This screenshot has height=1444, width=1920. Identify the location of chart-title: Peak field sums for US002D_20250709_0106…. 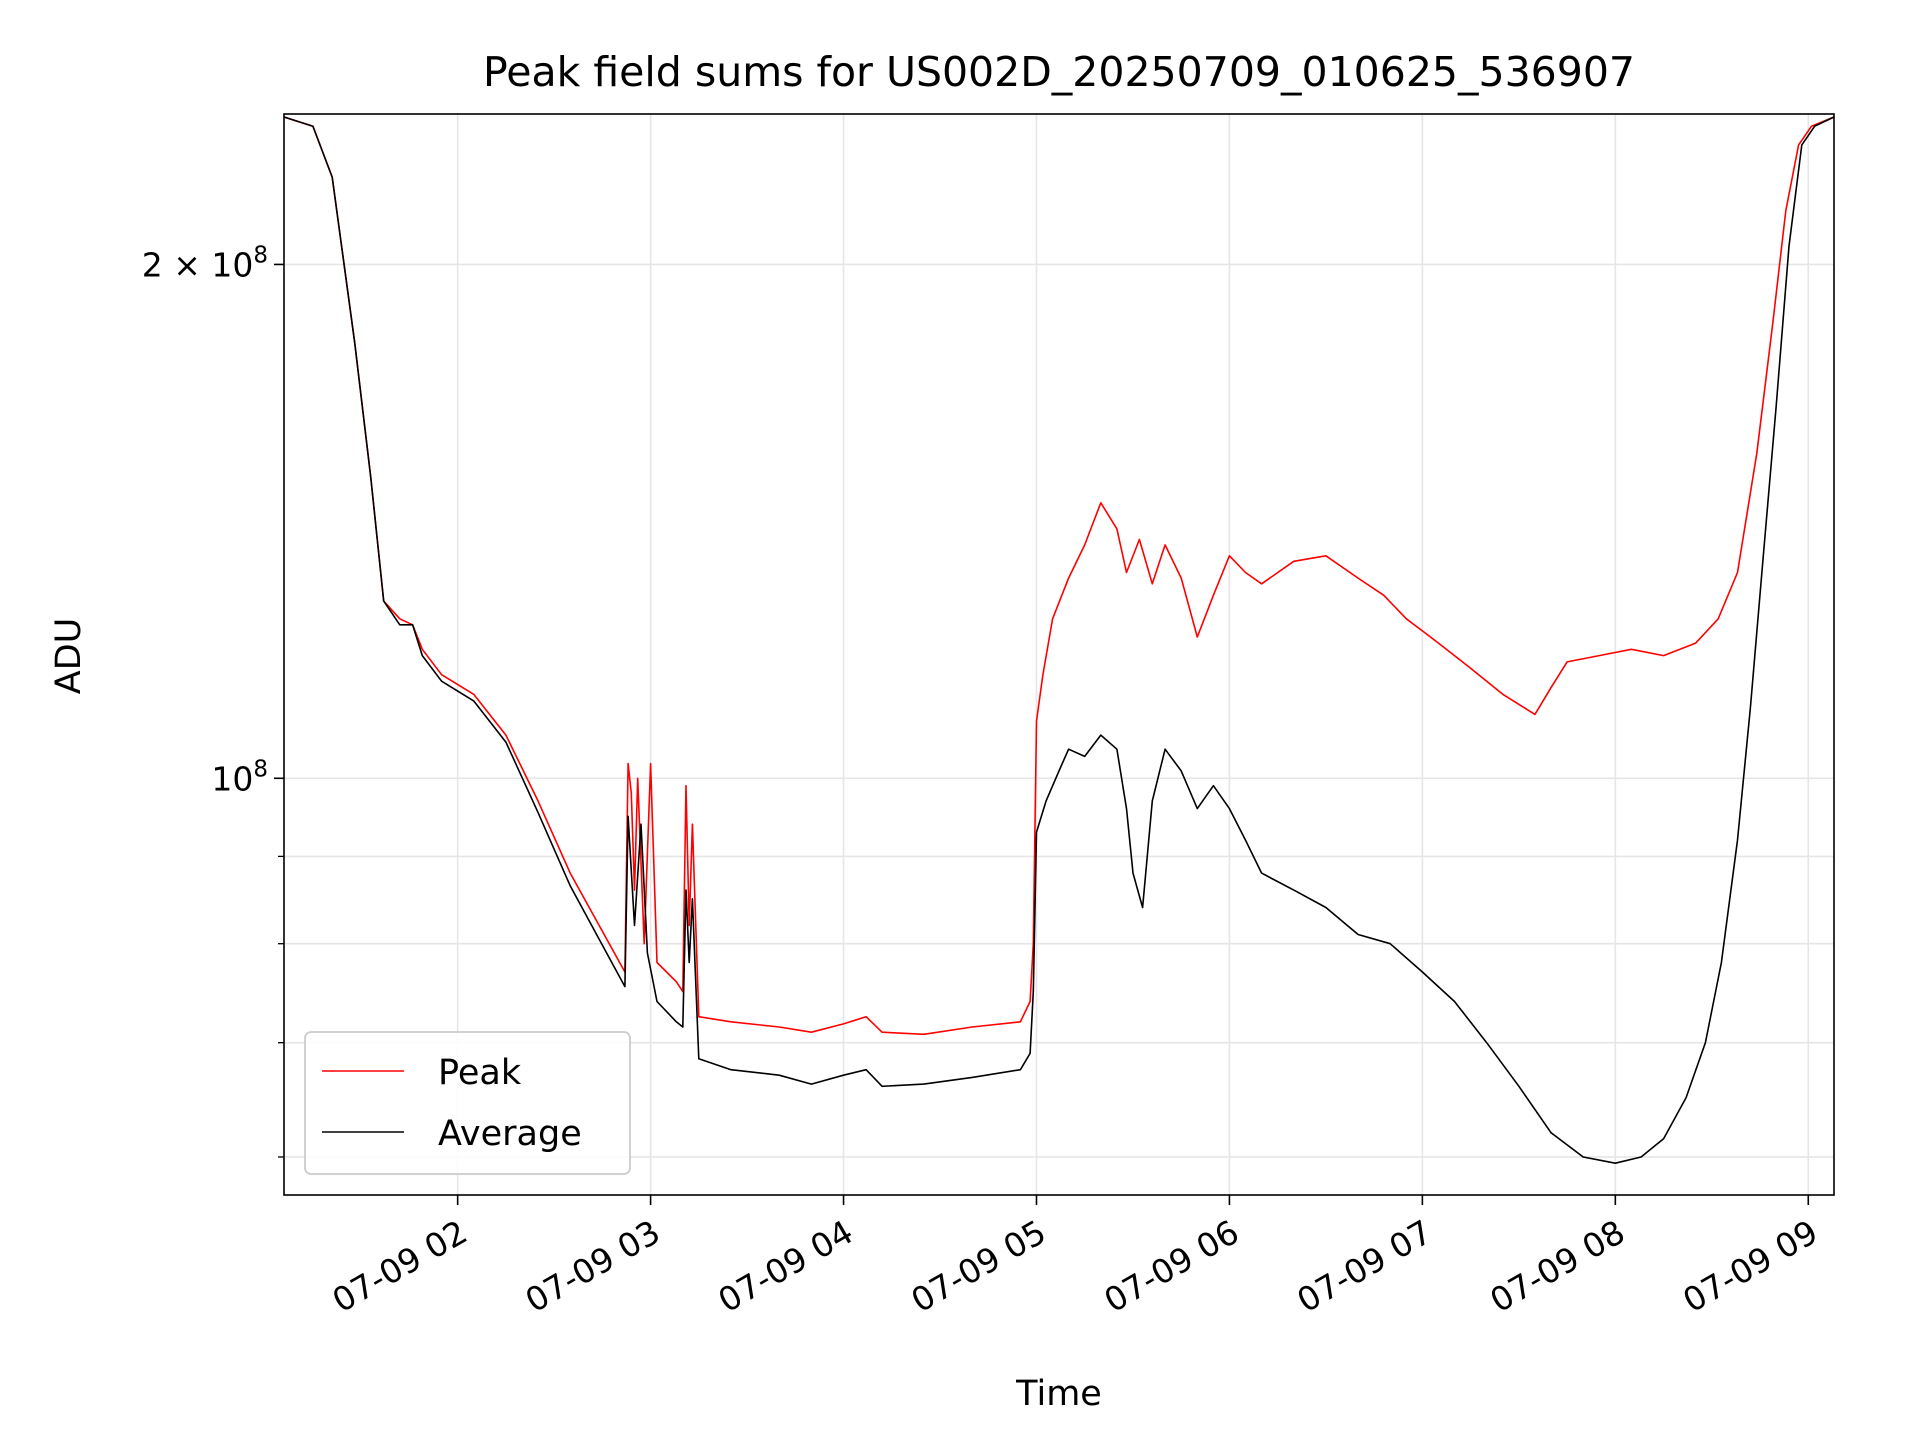
(1059, 72).